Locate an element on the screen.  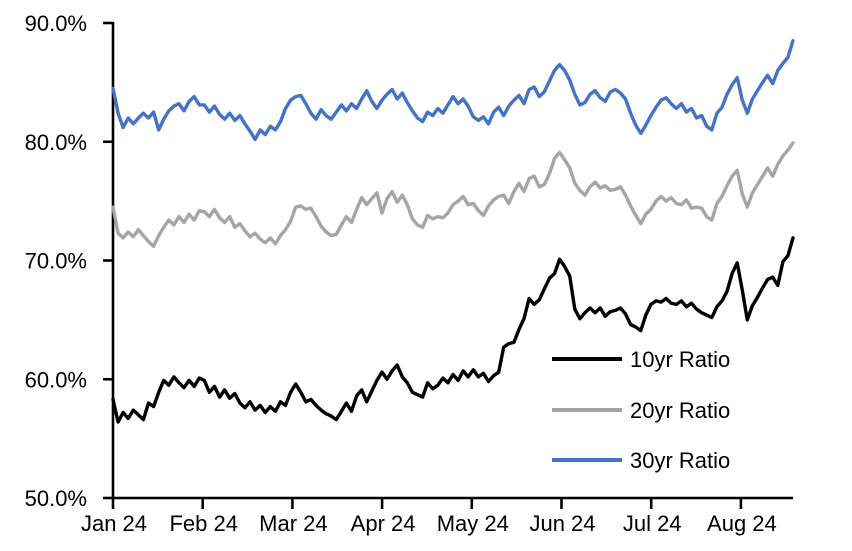
legend-label-30yr: 30yr Ratio is located at coordinates (680, 460).